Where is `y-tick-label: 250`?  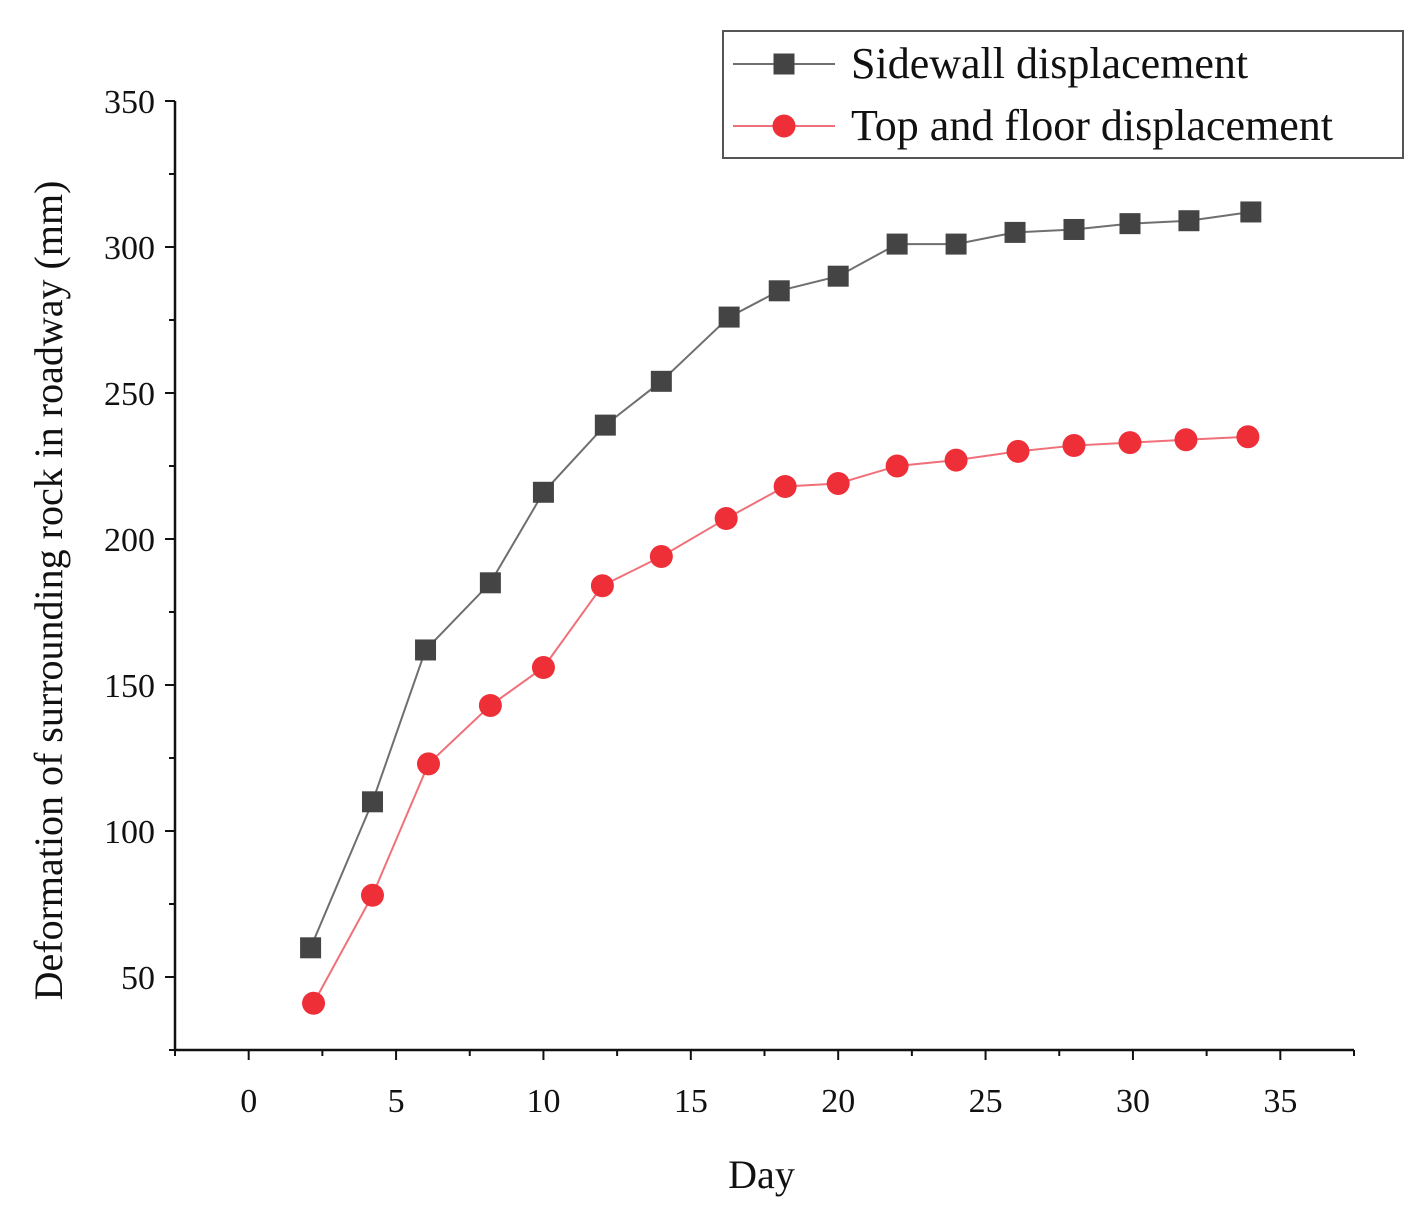
y-tick-label: 250 is located at coordinates (129, 394).